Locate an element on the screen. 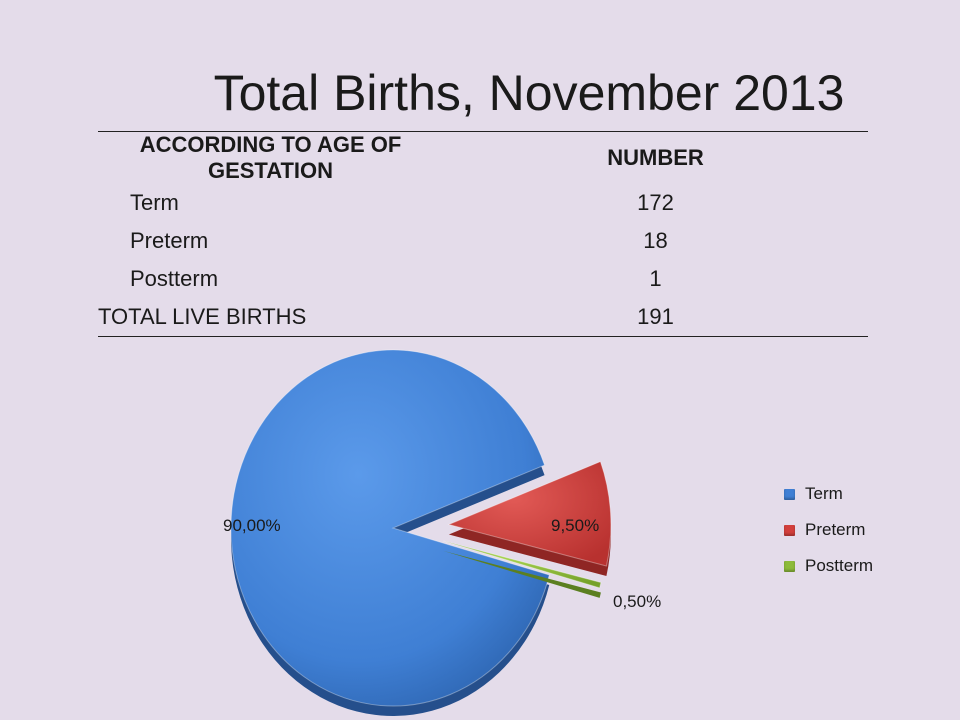  slide-title: Total Births, November 2013 is located at coordinates (529, 93).